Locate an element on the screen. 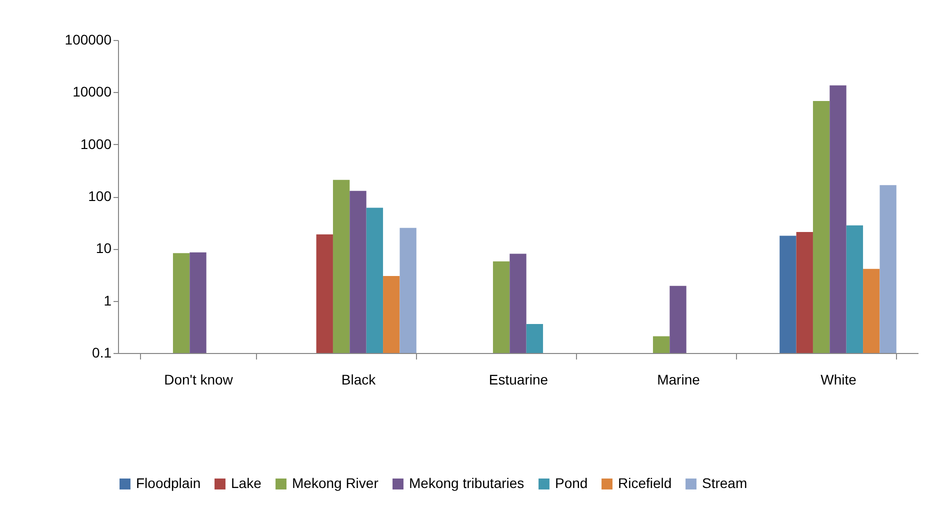 Image resolution: width=951 pixels, height=521 pixels. y-tick-label: 100 is located at coordinates (100, 196).